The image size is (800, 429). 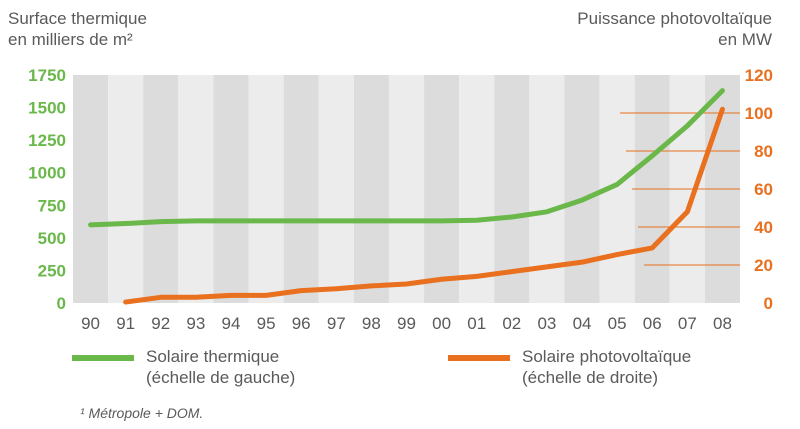 I want to click on right-axis-title: Puissance photovoltaïque en MW, so click(x=674, y=29).